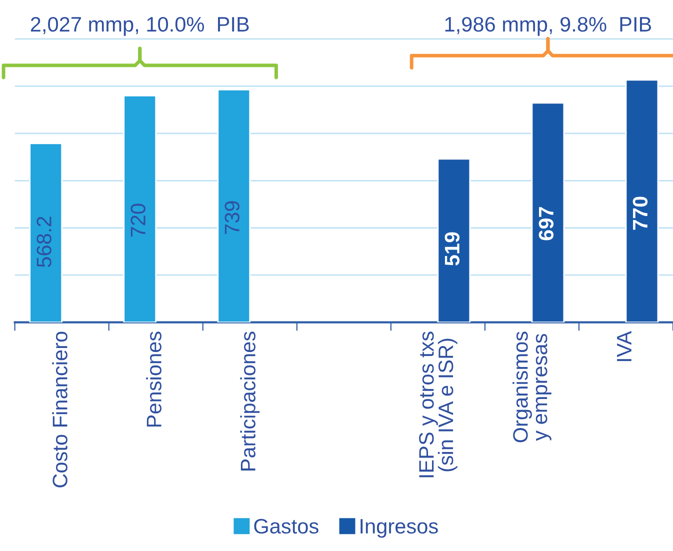 This screenshot has width=673, height=551. What do you see at coordinates (154, 379) in the screenshot?
I see `x-tick-label: Pensiones` at bounding box center [154, 379].